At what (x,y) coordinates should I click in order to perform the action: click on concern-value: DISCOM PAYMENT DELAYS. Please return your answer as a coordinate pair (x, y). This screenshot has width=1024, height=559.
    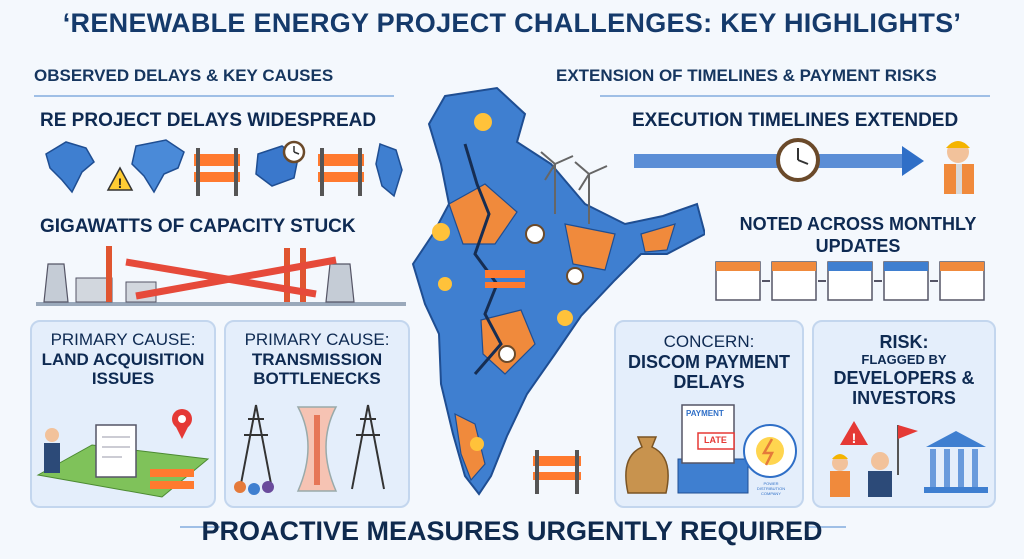
    Looking at the image, I should click on (709, 372).